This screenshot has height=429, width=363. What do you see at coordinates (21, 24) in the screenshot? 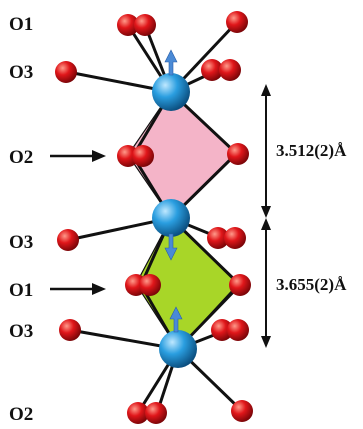
I see `label-o1-top: O1` at bounding box center [21, 24].